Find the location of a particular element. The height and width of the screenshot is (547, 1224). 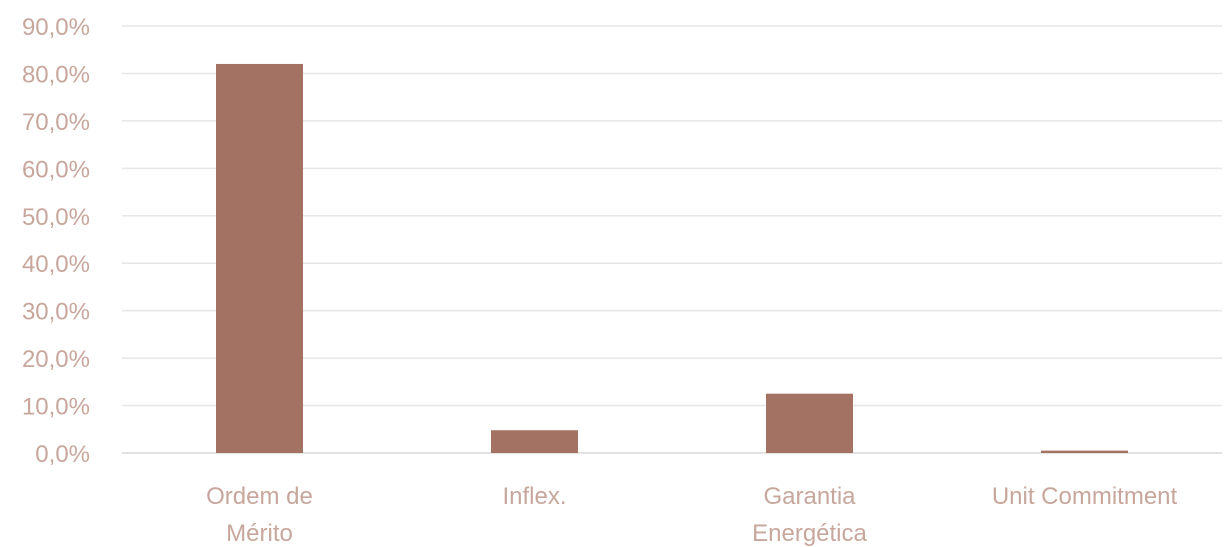

x-tick-label-line: Unit Commitment is located at coordinates (1085, 496).